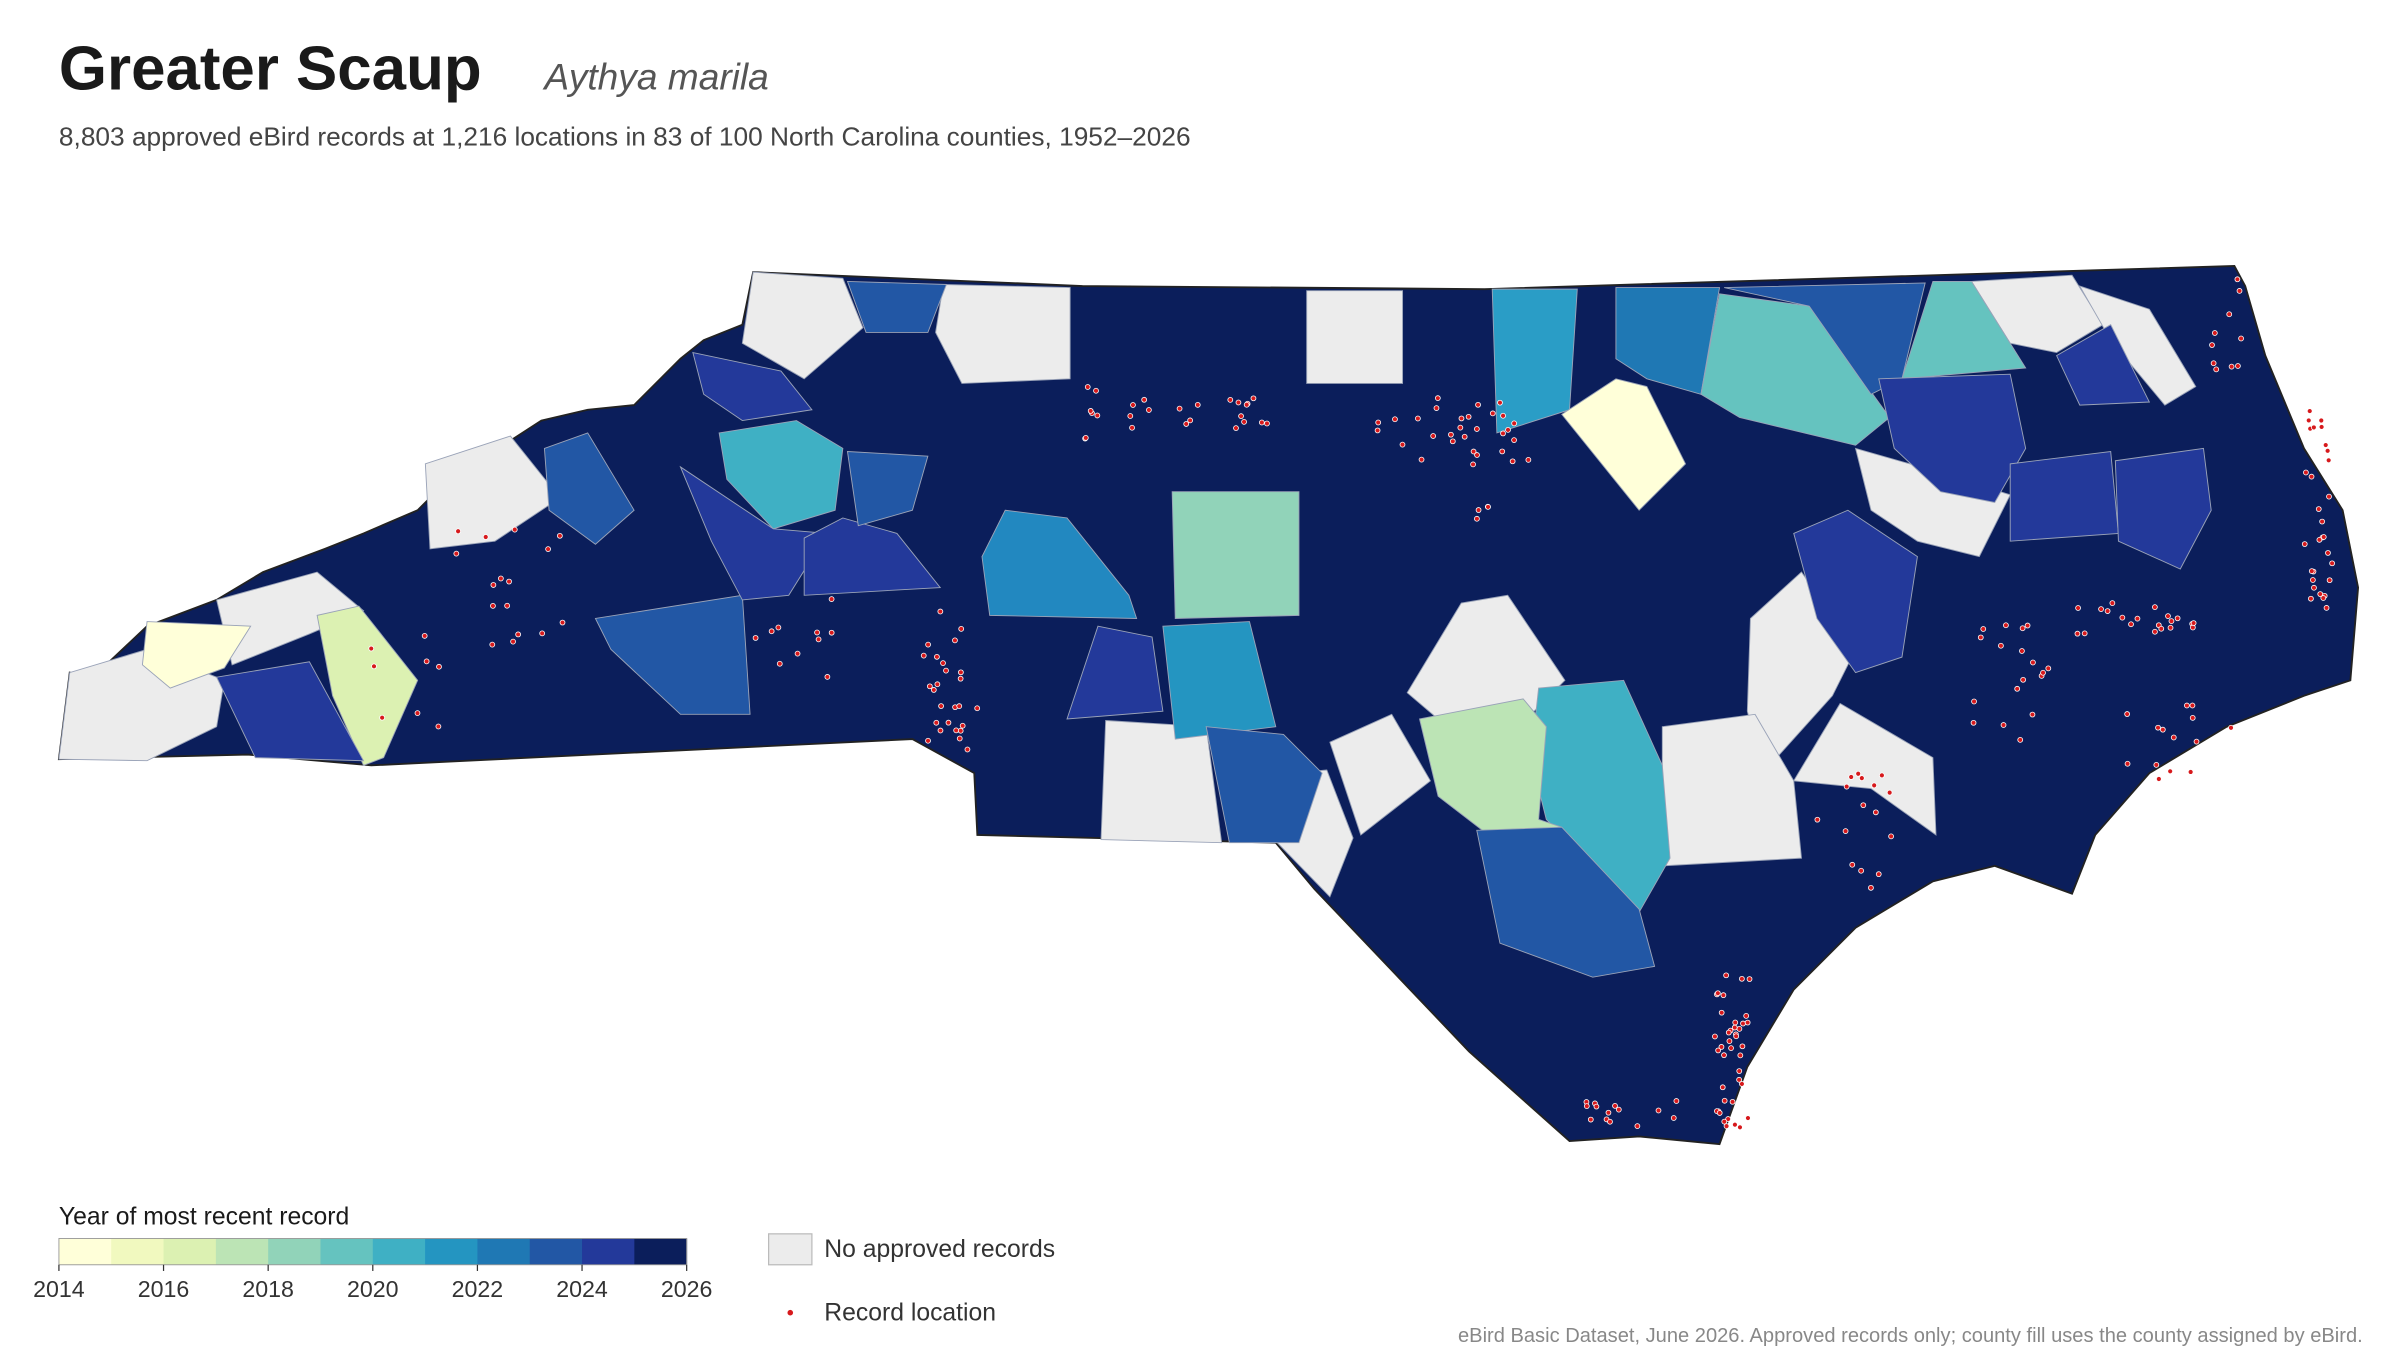 The image size is (2400, 1356). I want to click on no-data-label: No approved records, so click(939, 1249).